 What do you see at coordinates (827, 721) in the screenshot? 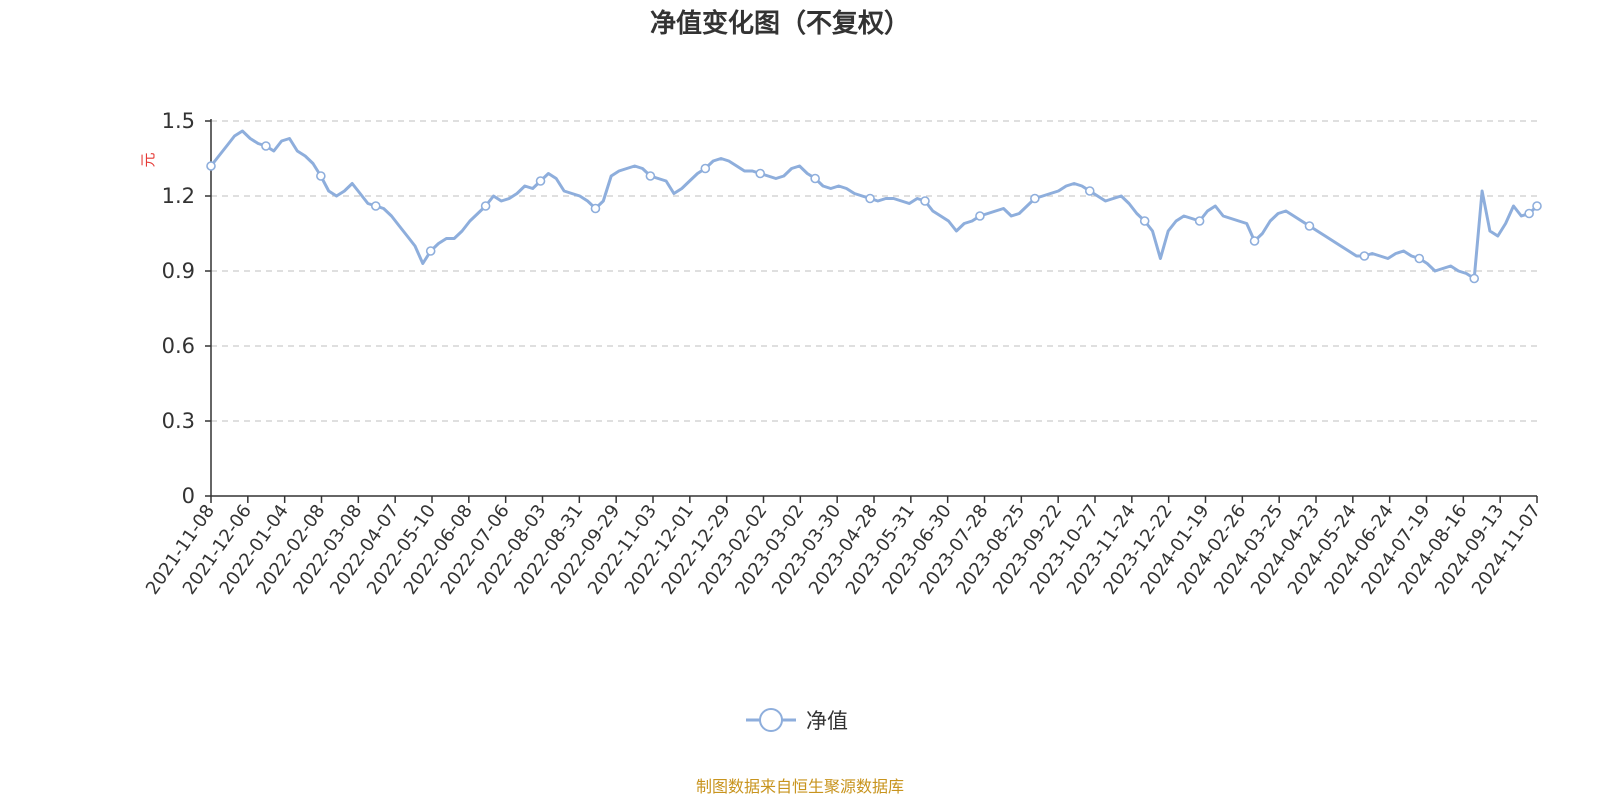
I see `legend-label: 净值` at bounding box center [827, 721].